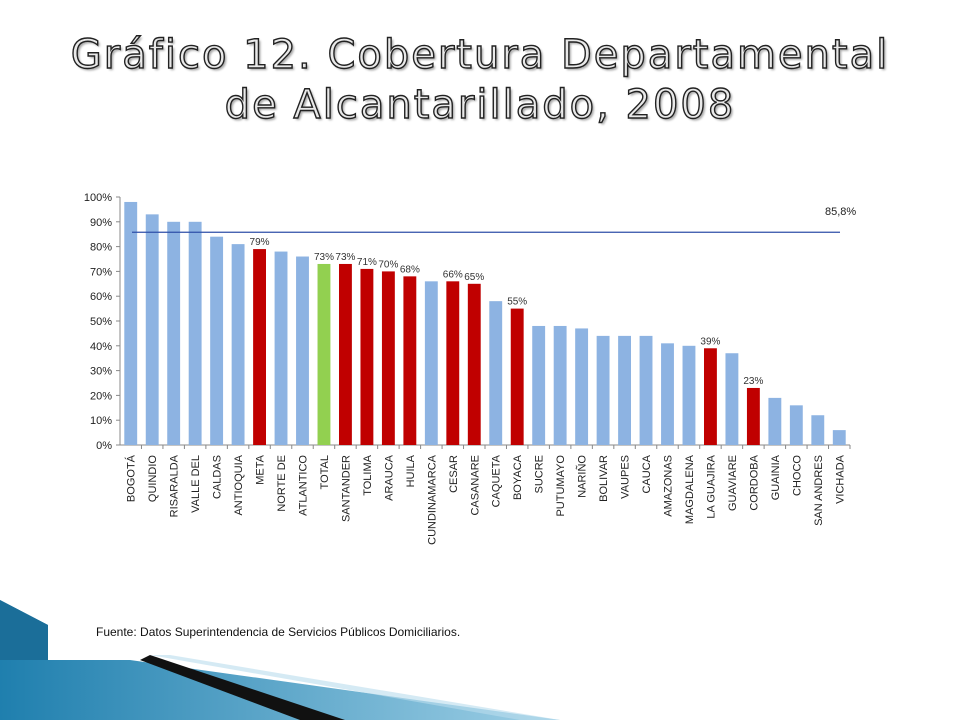 The height and width of the screenshot is (720, 960). I want to click on x-tick-label: NORTE DE, so click(282, 483).